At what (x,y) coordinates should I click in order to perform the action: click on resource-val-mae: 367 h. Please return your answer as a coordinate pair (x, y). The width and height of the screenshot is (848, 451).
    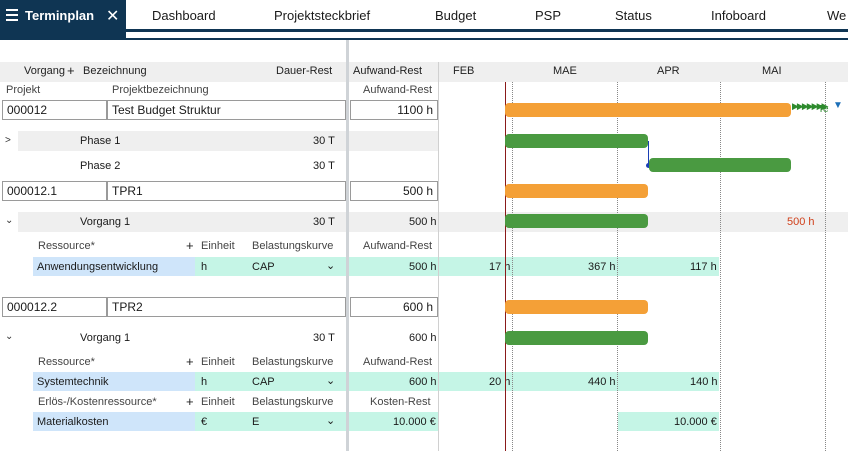
    Looking at the image, I should click on (602, 267).